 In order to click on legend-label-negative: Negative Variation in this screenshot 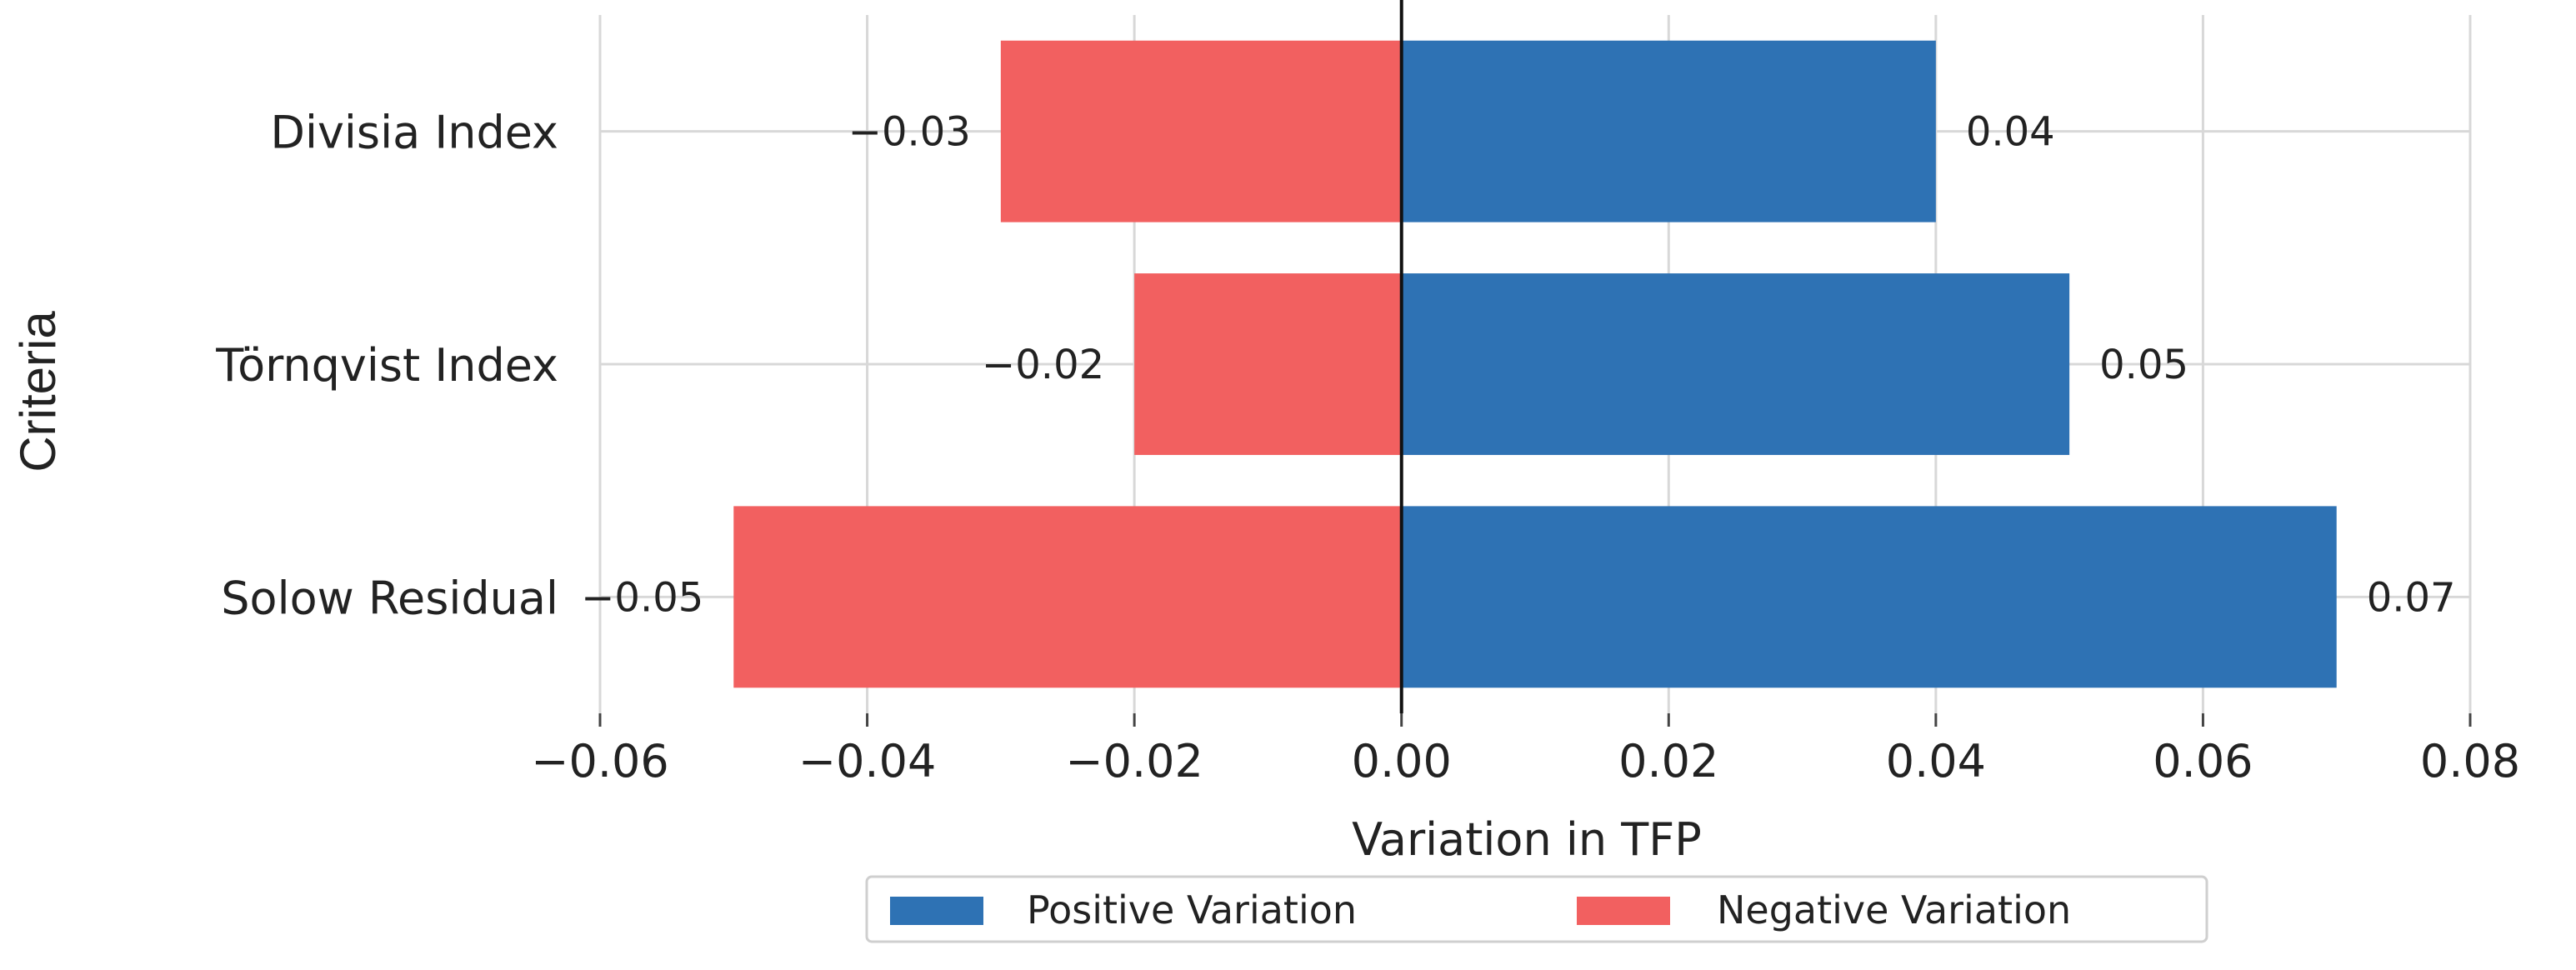, I will do `click(1894, 910)`.